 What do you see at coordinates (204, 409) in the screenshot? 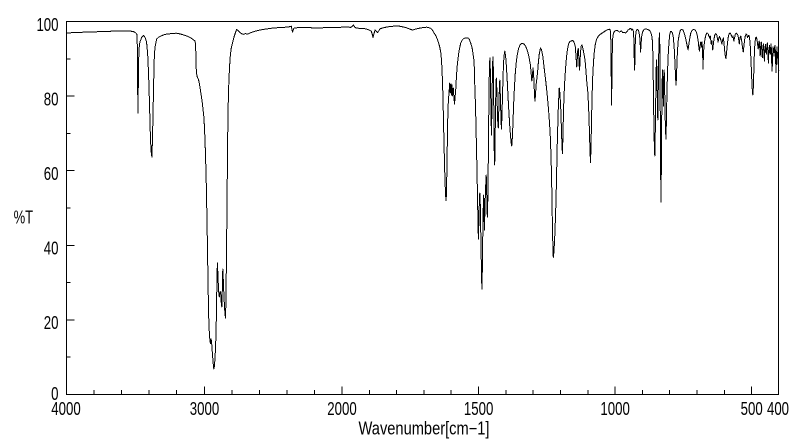
I see `svg-text: 3000` at bounding box center [204, 409].